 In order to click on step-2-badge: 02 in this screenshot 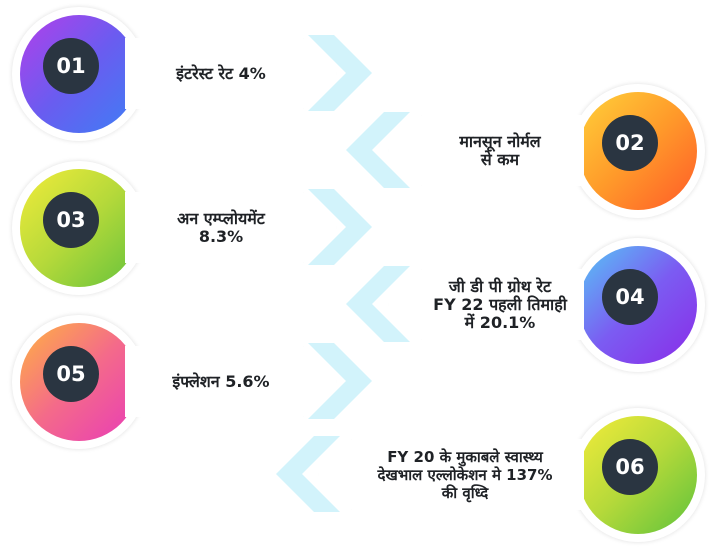, I will do `click(638, 151)`.